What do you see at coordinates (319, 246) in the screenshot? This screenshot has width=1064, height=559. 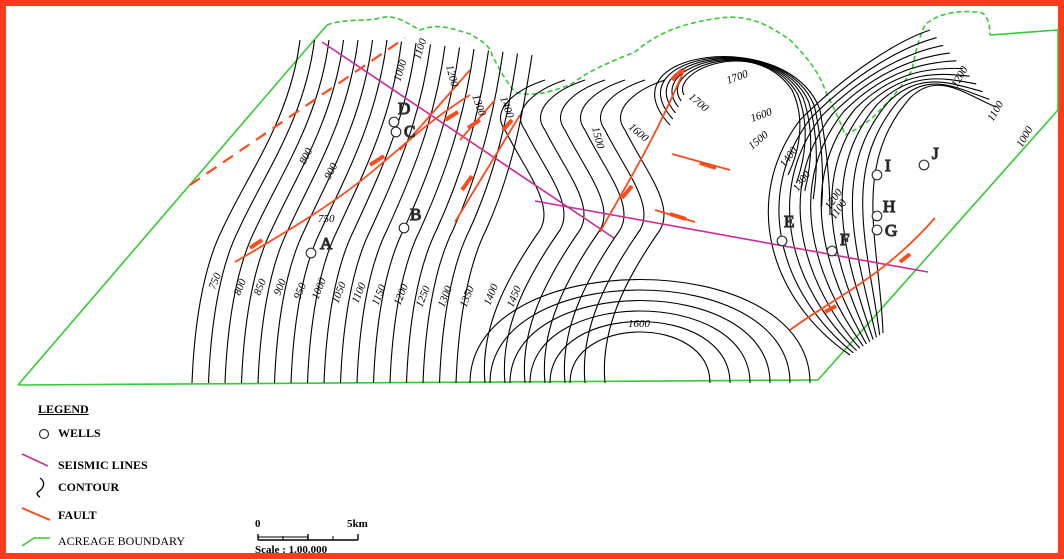 I see `well-a: A` at bounding box center [319, 246].